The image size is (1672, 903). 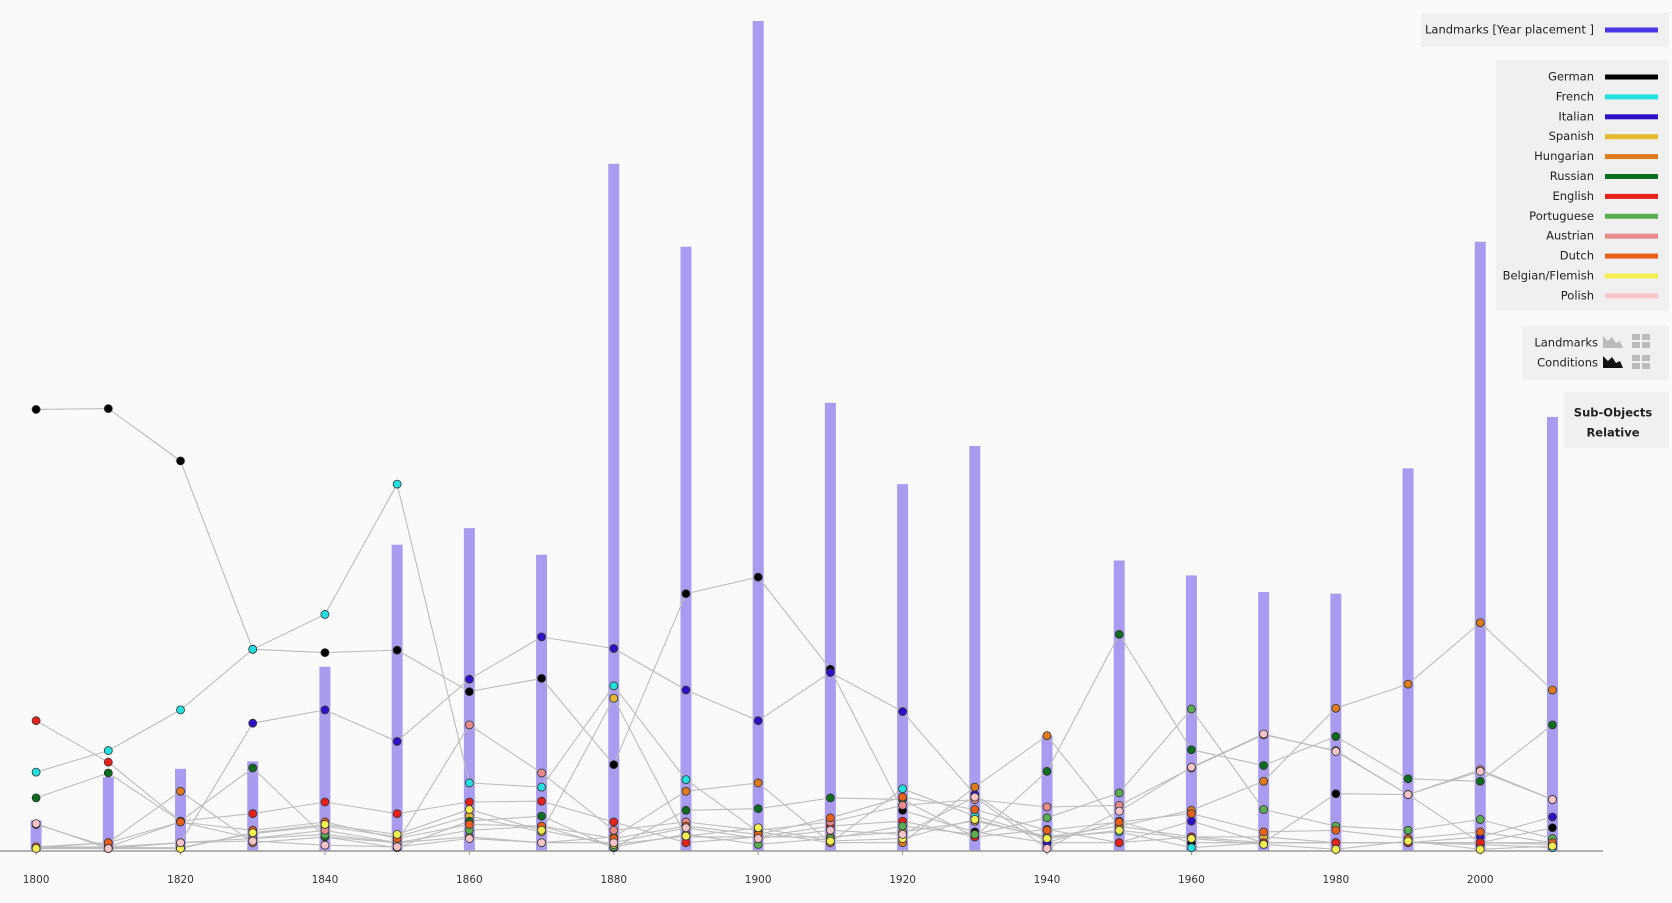 I want to click on legend-label: German, so click(x=1571, y=77).